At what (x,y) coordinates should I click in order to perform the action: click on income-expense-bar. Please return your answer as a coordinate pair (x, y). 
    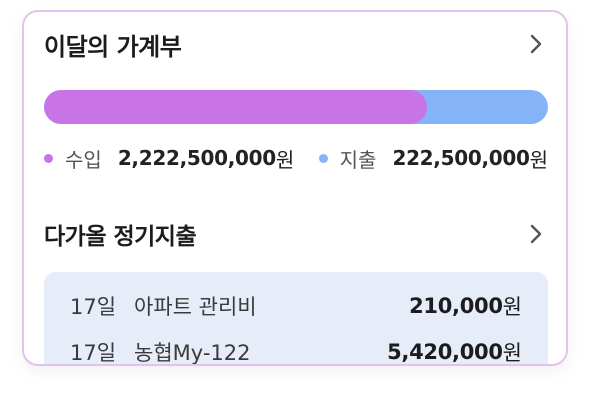
    Looking at the image, I should click on (296, 107).